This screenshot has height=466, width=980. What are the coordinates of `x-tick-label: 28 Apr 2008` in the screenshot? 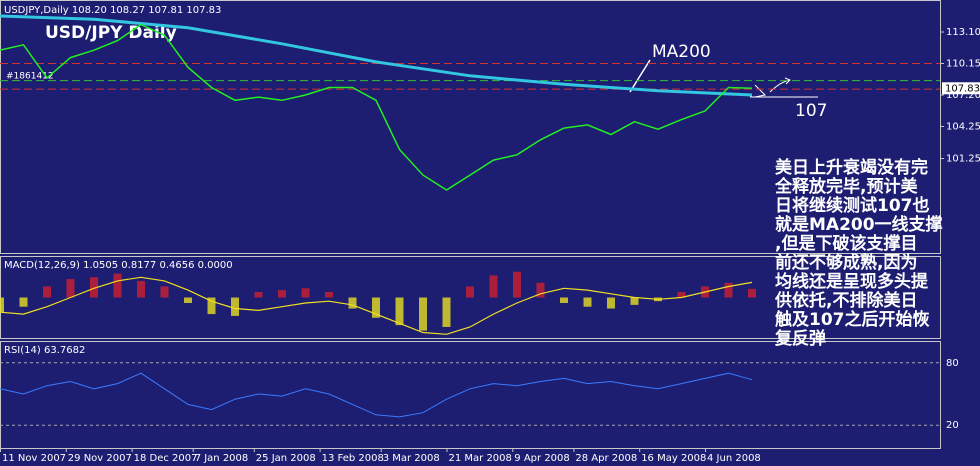 It's located at (606, 458).